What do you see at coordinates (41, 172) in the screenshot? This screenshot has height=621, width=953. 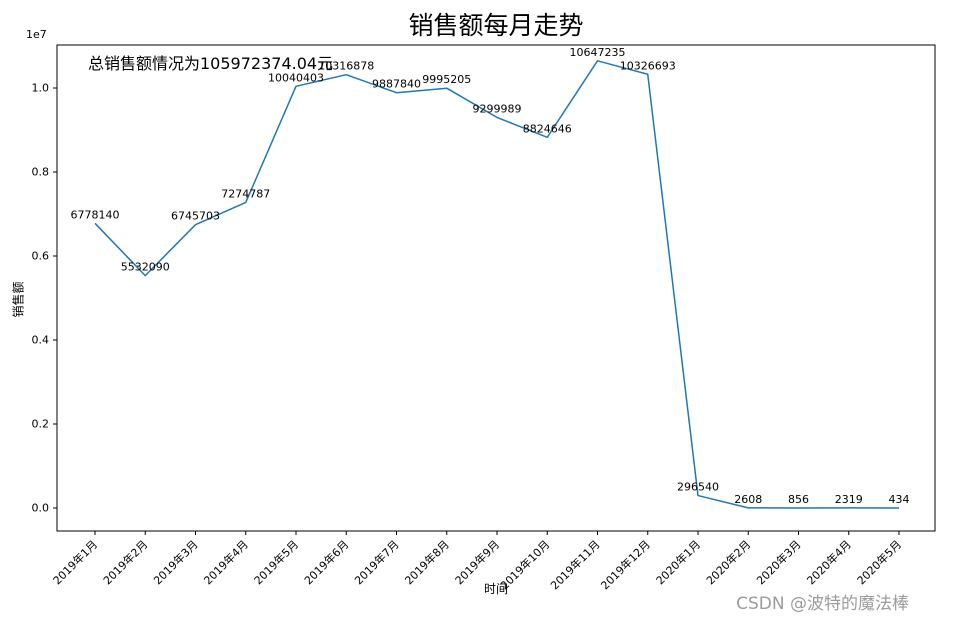 I see `y-tick-label: 0.8` at bounding box center [41, 172].